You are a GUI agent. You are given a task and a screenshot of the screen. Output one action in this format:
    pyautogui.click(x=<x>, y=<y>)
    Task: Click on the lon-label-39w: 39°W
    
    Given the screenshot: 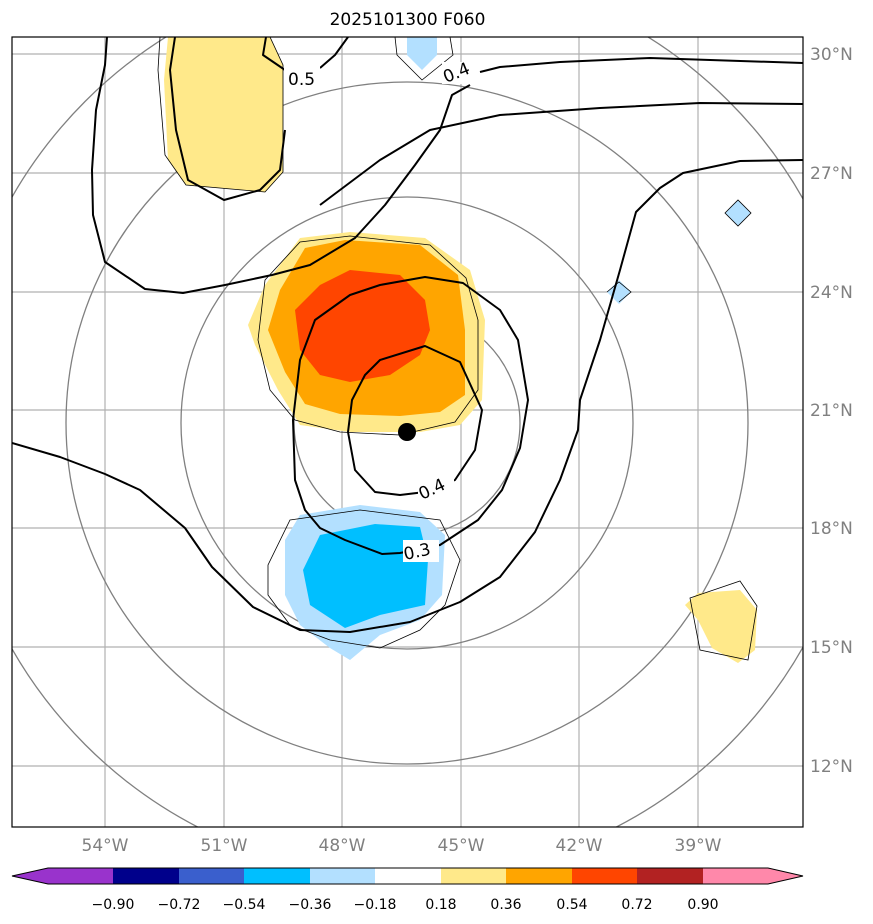 What is the action you would take?
    pyautogui.click(x=698, y=846)
    